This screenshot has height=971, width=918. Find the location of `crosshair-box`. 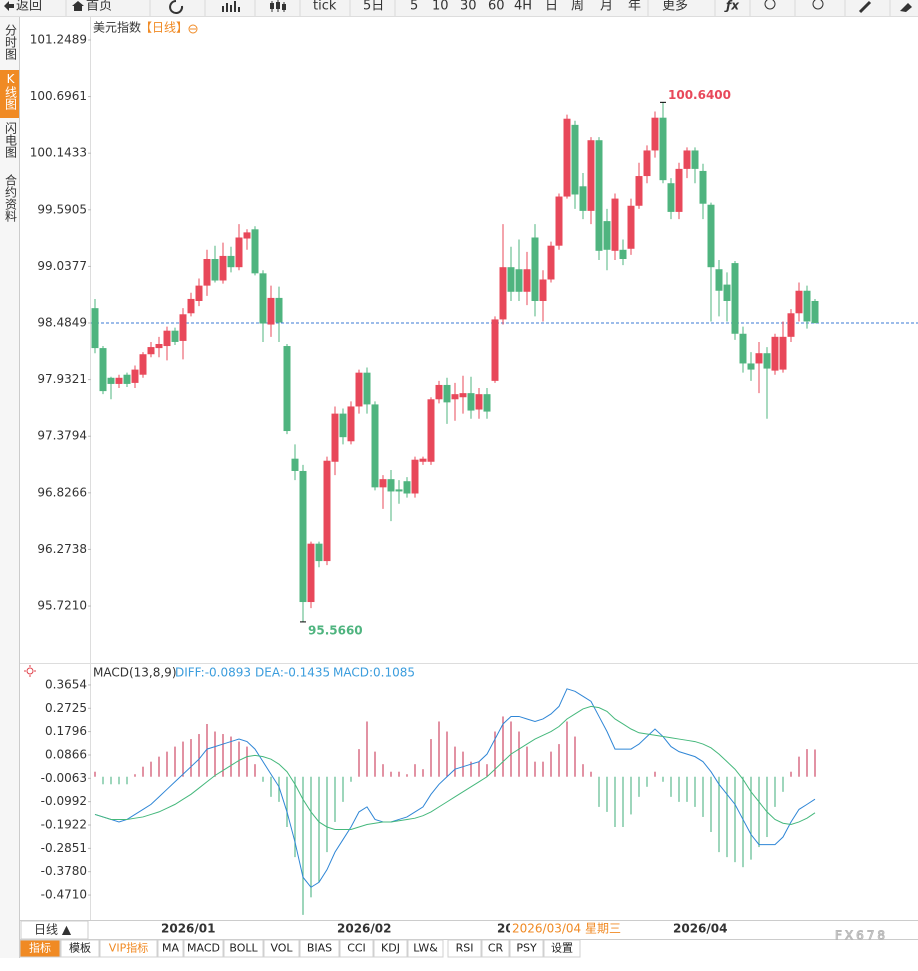

crosshair-box is located at coordinates (568, 929).